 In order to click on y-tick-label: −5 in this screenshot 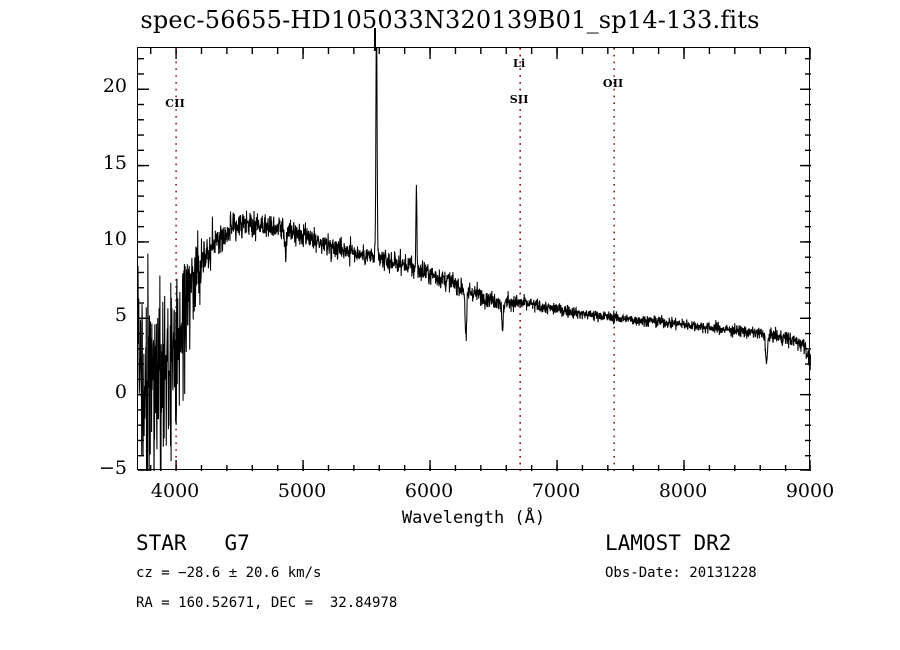, I will do `click(112, 468)`.